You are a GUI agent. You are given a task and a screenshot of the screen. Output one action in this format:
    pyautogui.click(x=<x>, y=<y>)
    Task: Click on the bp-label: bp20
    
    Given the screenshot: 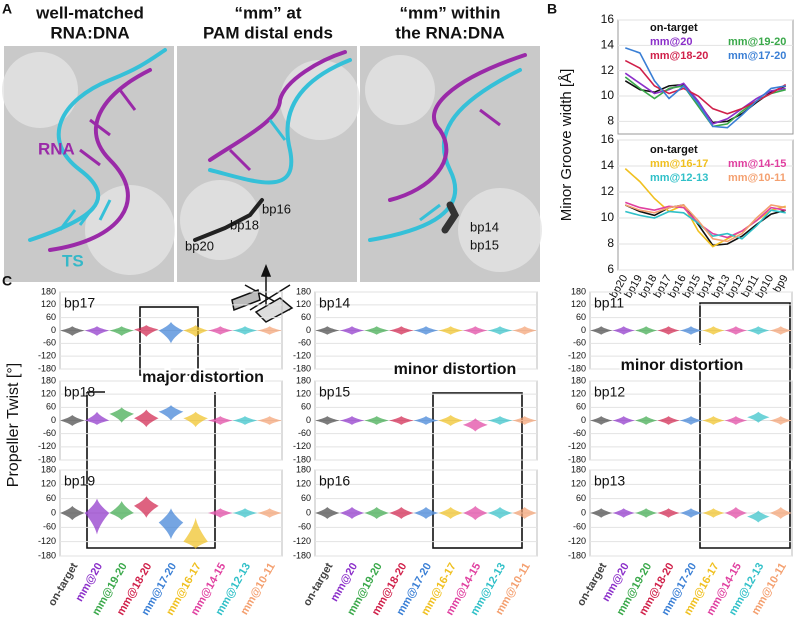 What is the action you would take?
    pyautogui.click(x=199, y=245)
    